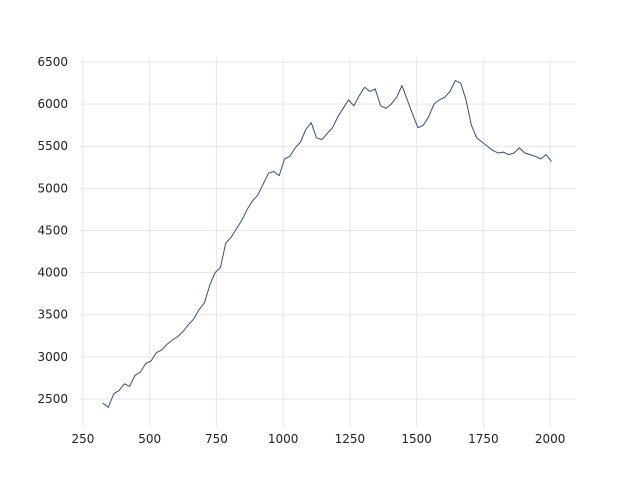 The width and height of the screenshot is (640, 480). I want to click on x-tick-label: 500, so click(149, 439).